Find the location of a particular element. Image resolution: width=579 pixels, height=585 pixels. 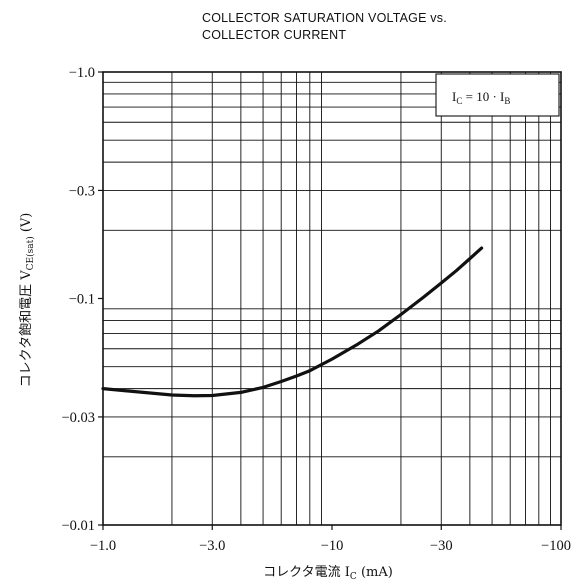

y-tick-labels: −1.0 −0.3 −0.1 −0.03 −0.01 is located at coordinates (82, 299).